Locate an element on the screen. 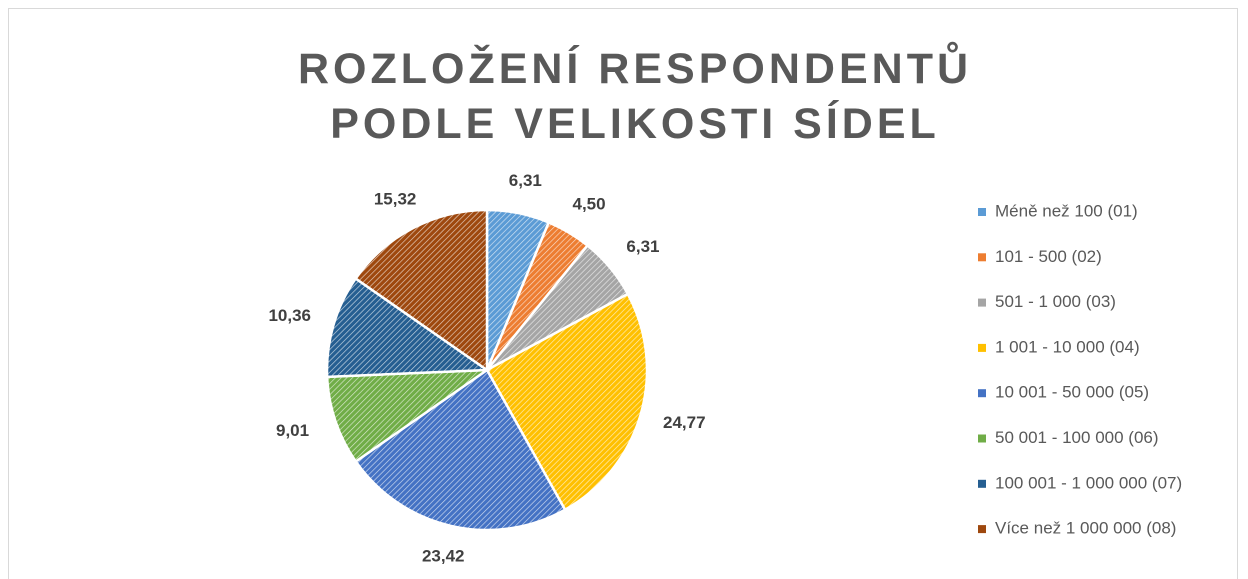 The image size is (1248, 579). data-label: 24,77 is located at coordinates (684, 422).